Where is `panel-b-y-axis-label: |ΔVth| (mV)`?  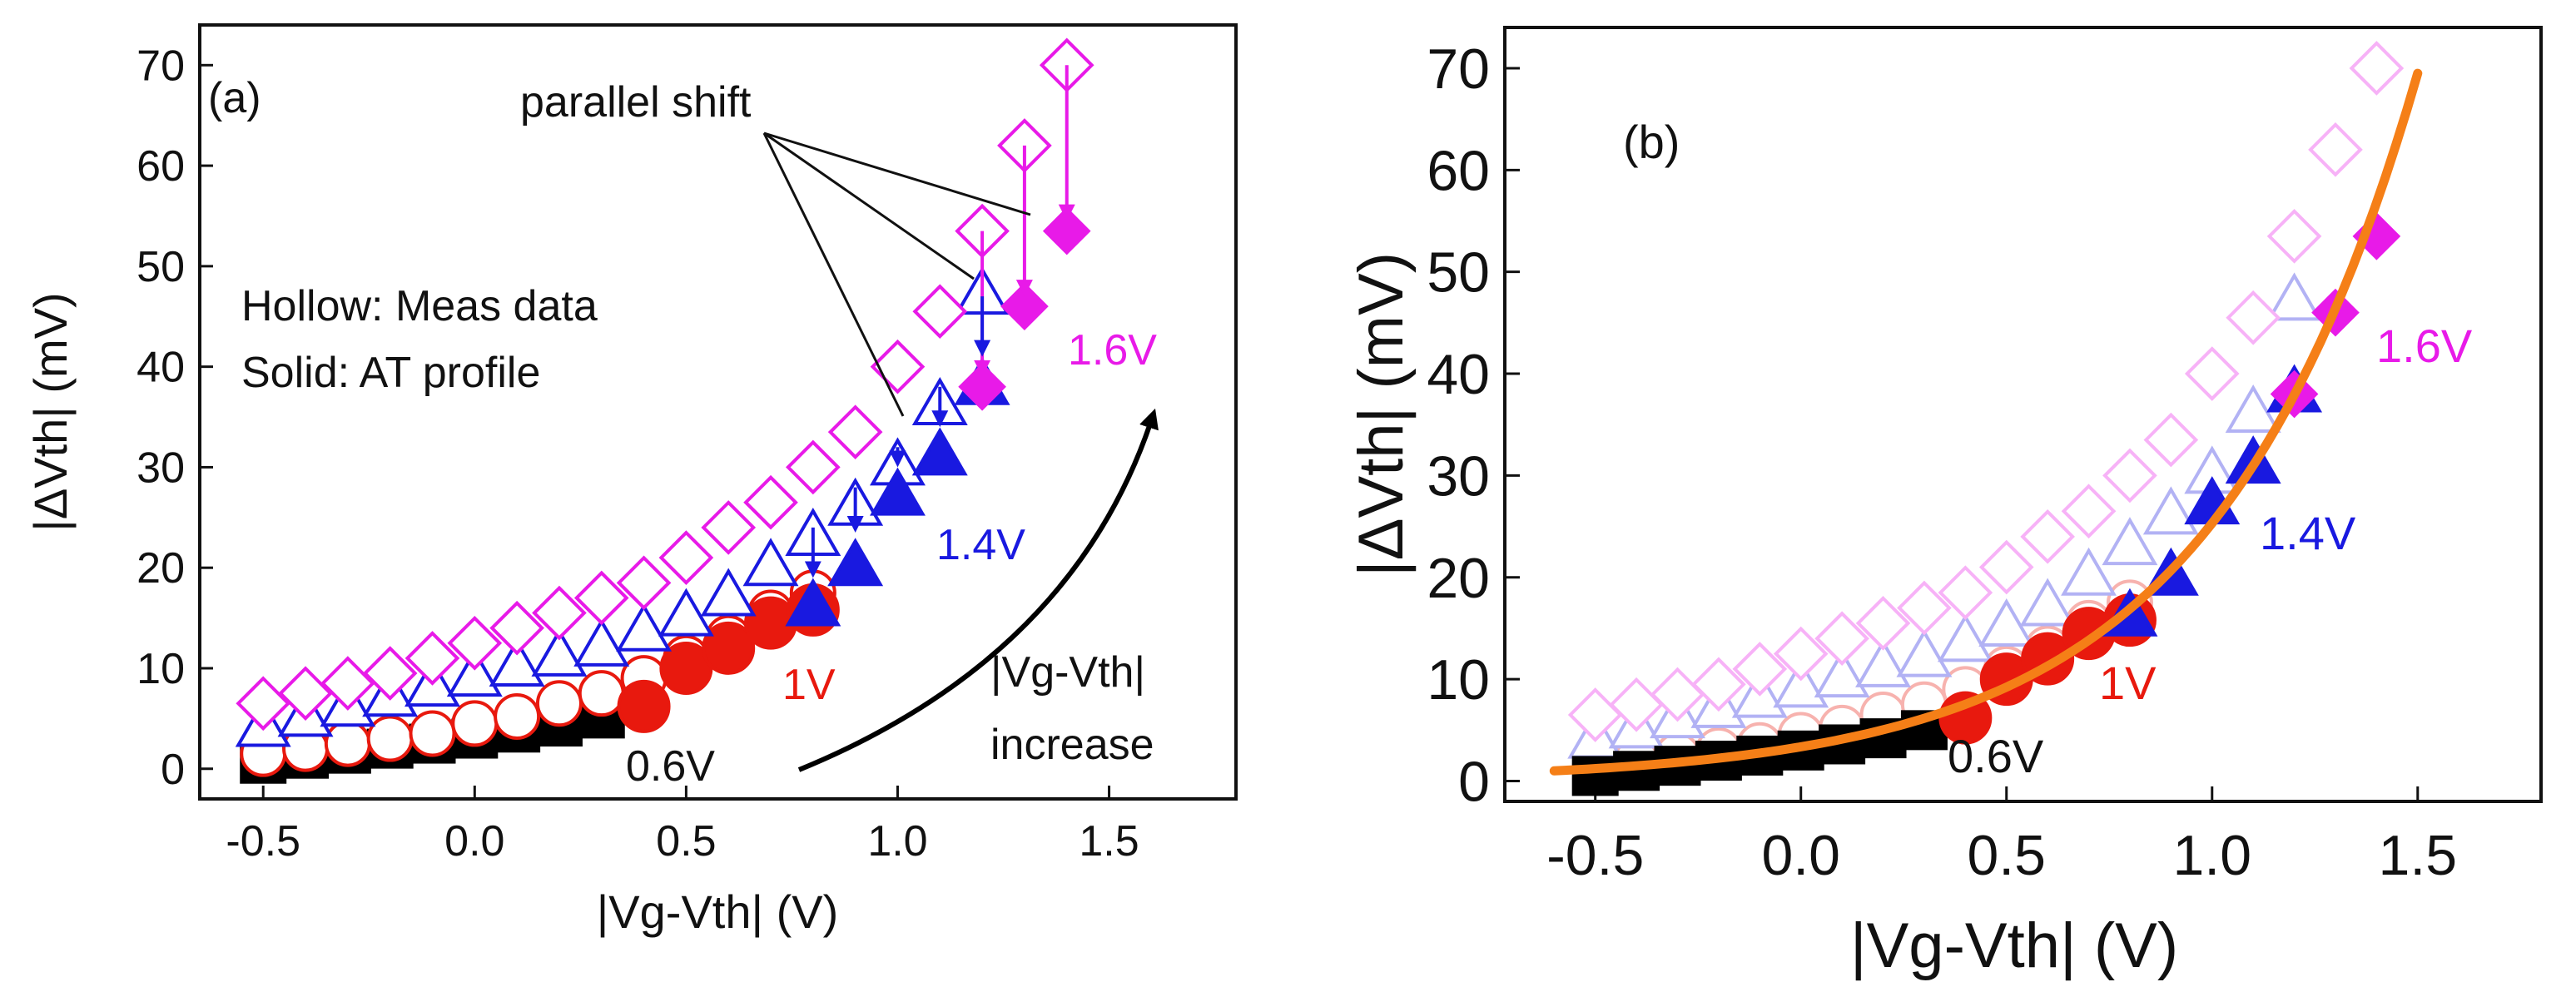
panel-b-y-axis-label: |ΔVth| (mV) is located at coordinates (1381, 414).